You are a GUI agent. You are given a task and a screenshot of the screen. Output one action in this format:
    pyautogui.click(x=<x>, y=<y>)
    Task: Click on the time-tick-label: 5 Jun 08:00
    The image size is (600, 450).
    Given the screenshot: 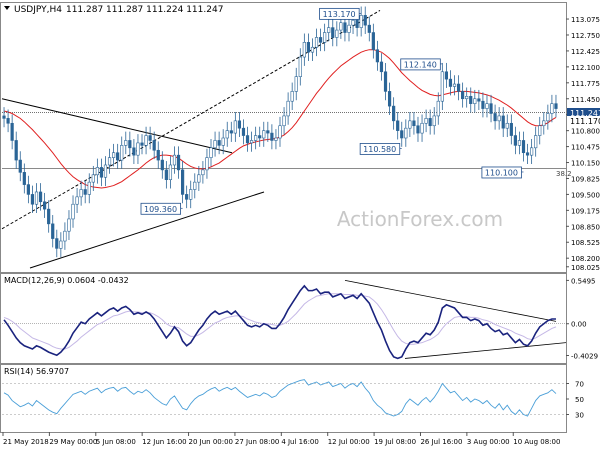 What is the action you would take?
    pyautogui.click(x=116, y=442)
    